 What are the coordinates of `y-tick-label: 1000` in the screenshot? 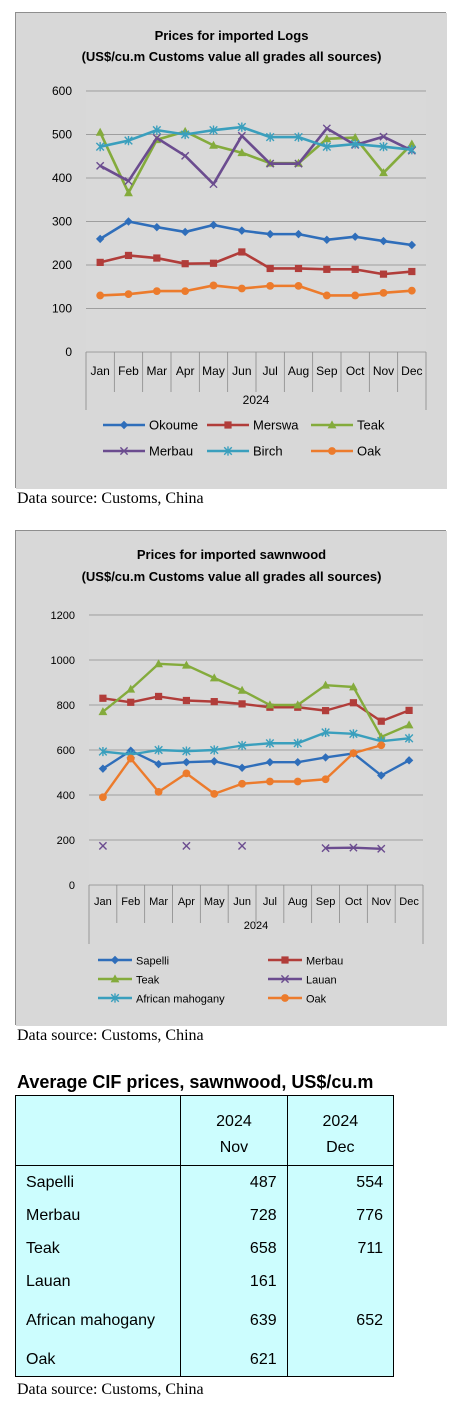 It's located at (63, 661).